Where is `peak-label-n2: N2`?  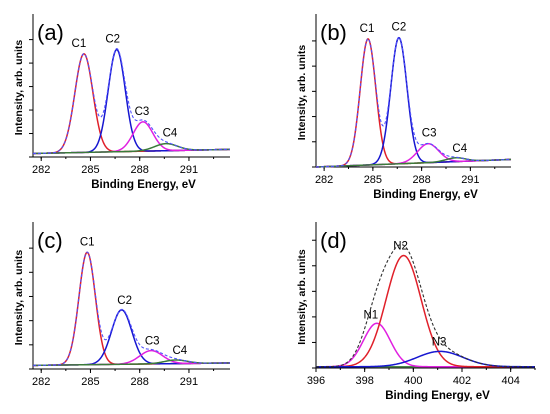 peak-label-n2: N2 is located at coordinates (400, 247).